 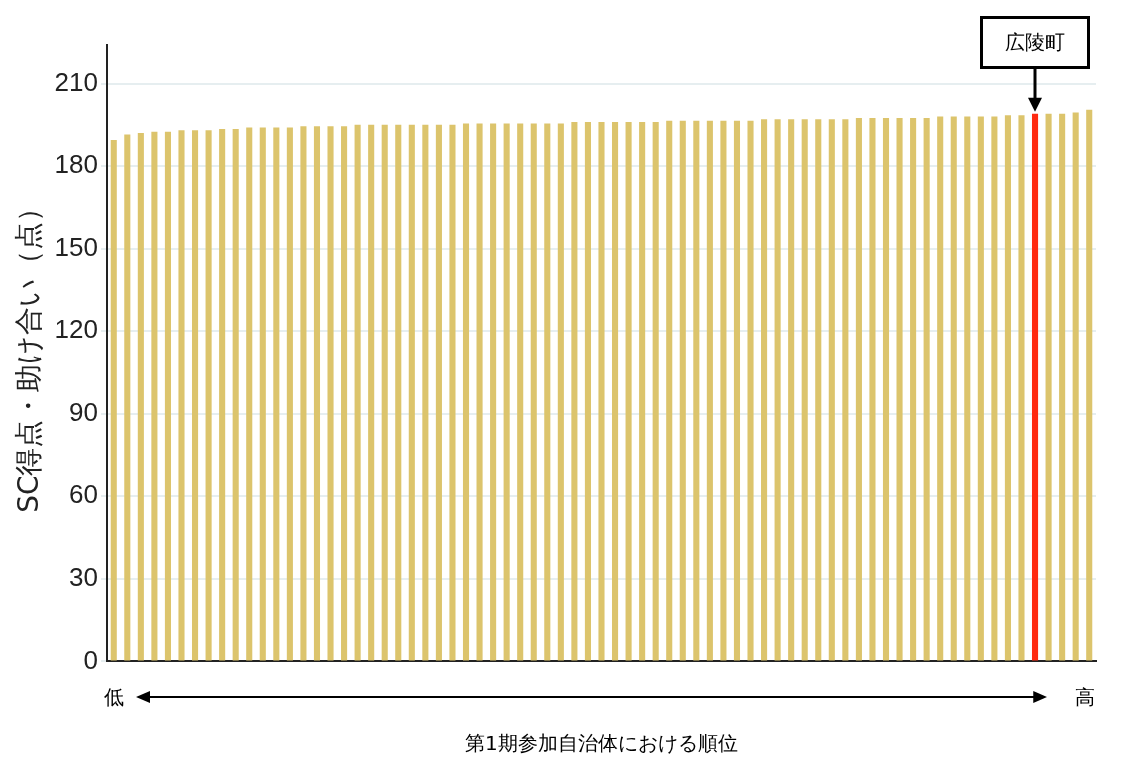 What do you see at coordinates (76, 81) in the screenshot?
I see `y-tick-label: 210` at bounding box center [76, 81].